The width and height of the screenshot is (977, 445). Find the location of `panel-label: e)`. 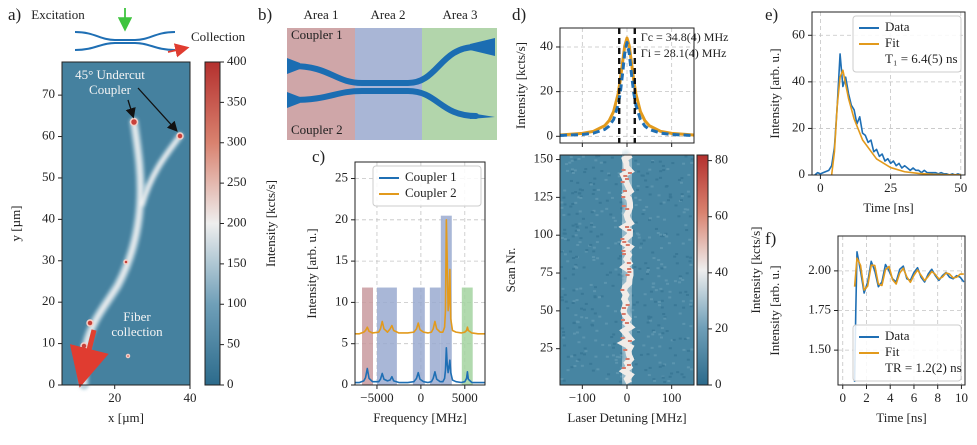

panel-label: e) is located at coordinates (771, 14).